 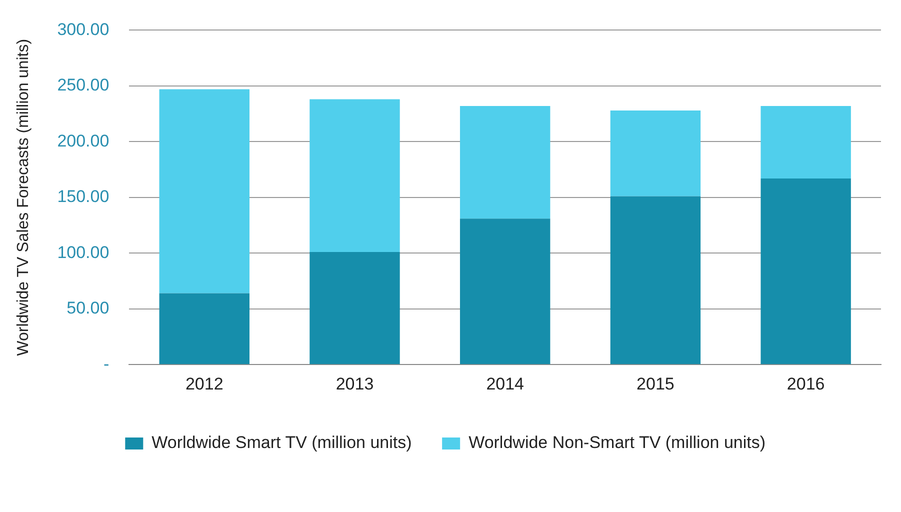 What do you see at coordinates (88, 308) in the screenshot?
I see `y-tick-label: 50.00` at bounding box center [88, 308].